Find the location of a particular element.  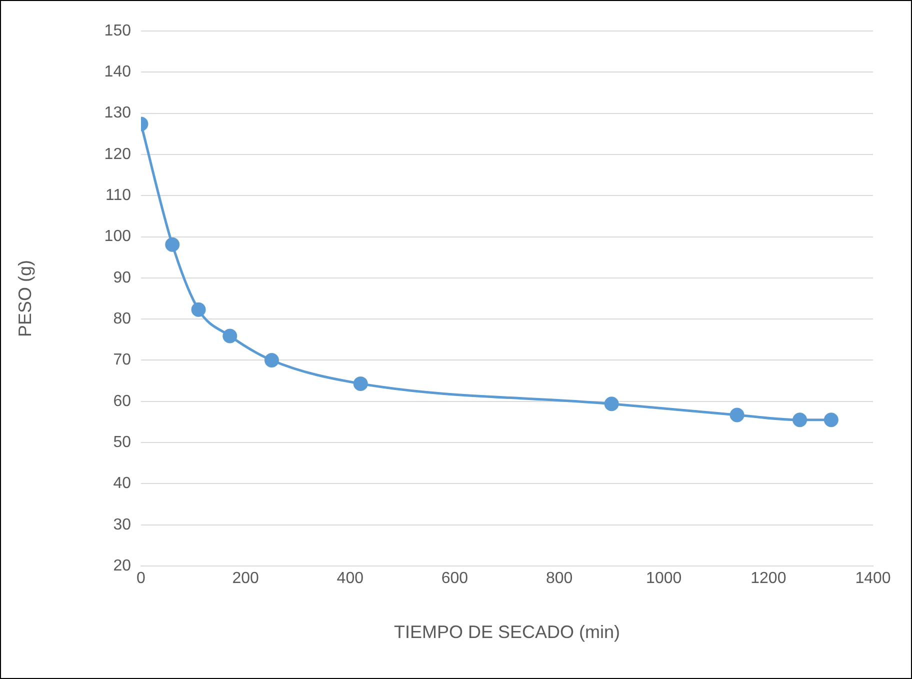

y-tick-label: 130 is located at coordinates (118, 113).